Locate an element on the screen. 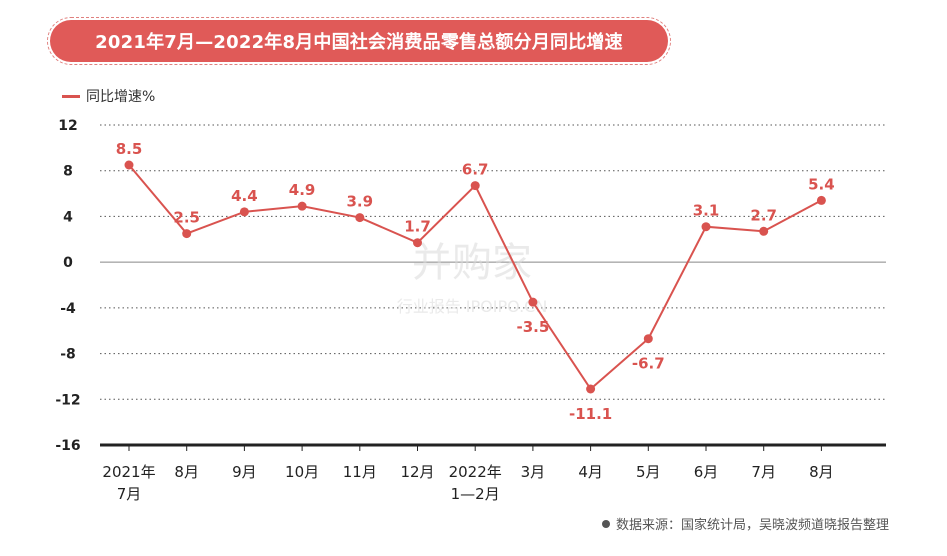  x-tick-label: 3月 is located at coordinates (533, 472).